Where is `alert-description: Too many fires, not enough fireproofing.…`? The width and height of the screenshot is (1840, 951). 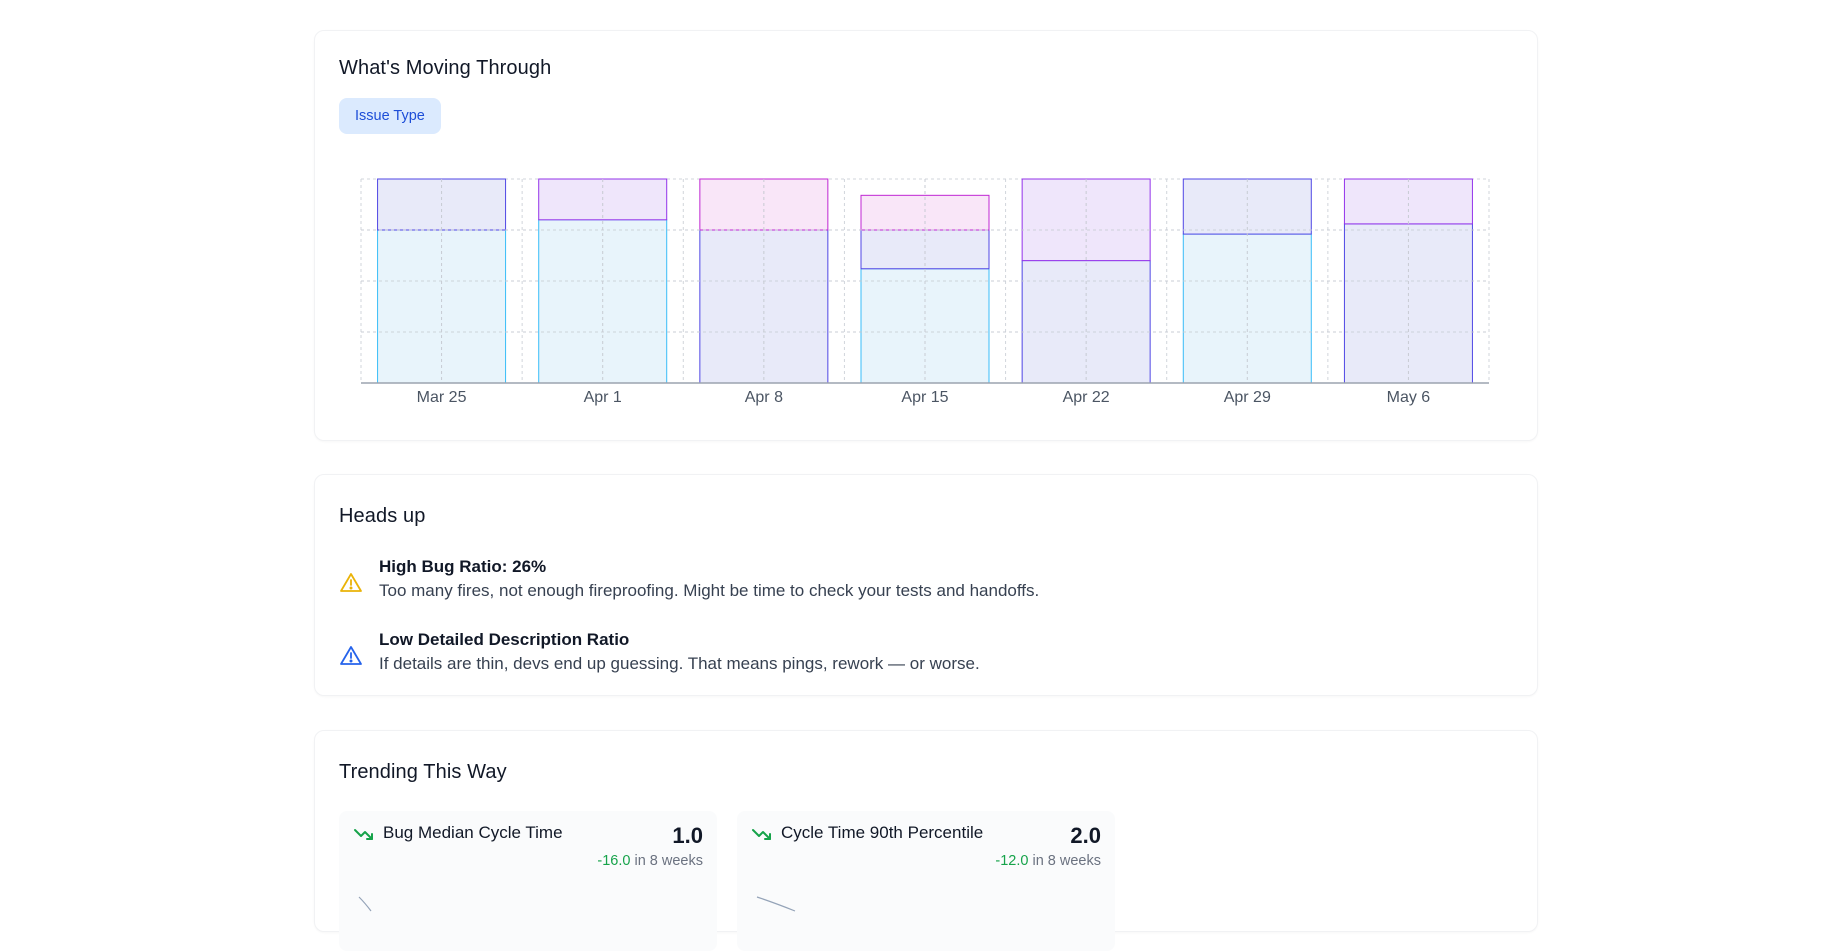 alert-description: Too many fires, not enough fireproofing.… is located at coordinates (709, 590).